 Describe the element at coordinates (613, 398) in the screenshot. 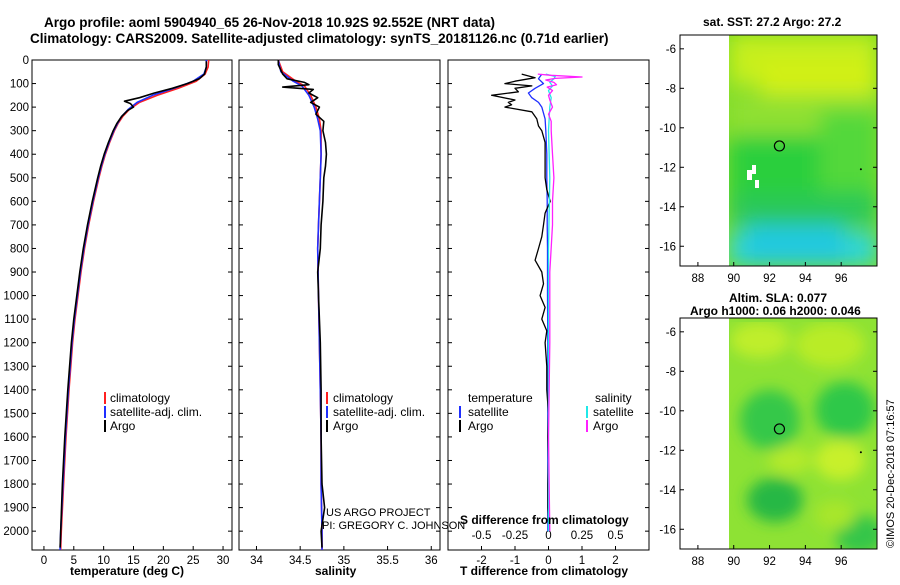

I see `legend-title-salinity: salinity` at that location.